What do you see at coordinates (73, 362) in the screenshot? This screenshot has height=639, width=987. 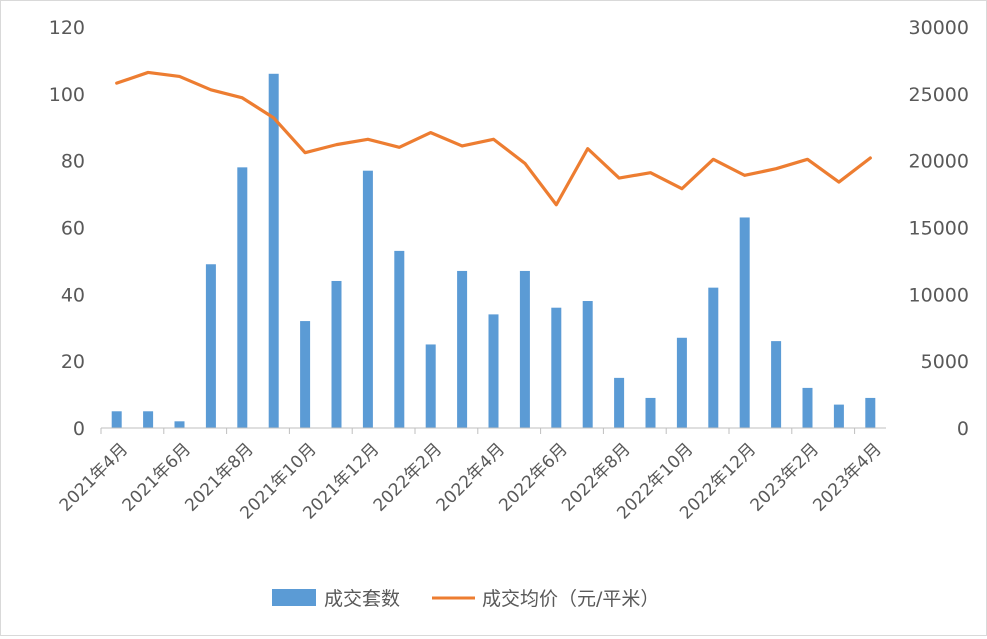 I see `y-left-tick-label: 20` at bounding box center [73, 362].